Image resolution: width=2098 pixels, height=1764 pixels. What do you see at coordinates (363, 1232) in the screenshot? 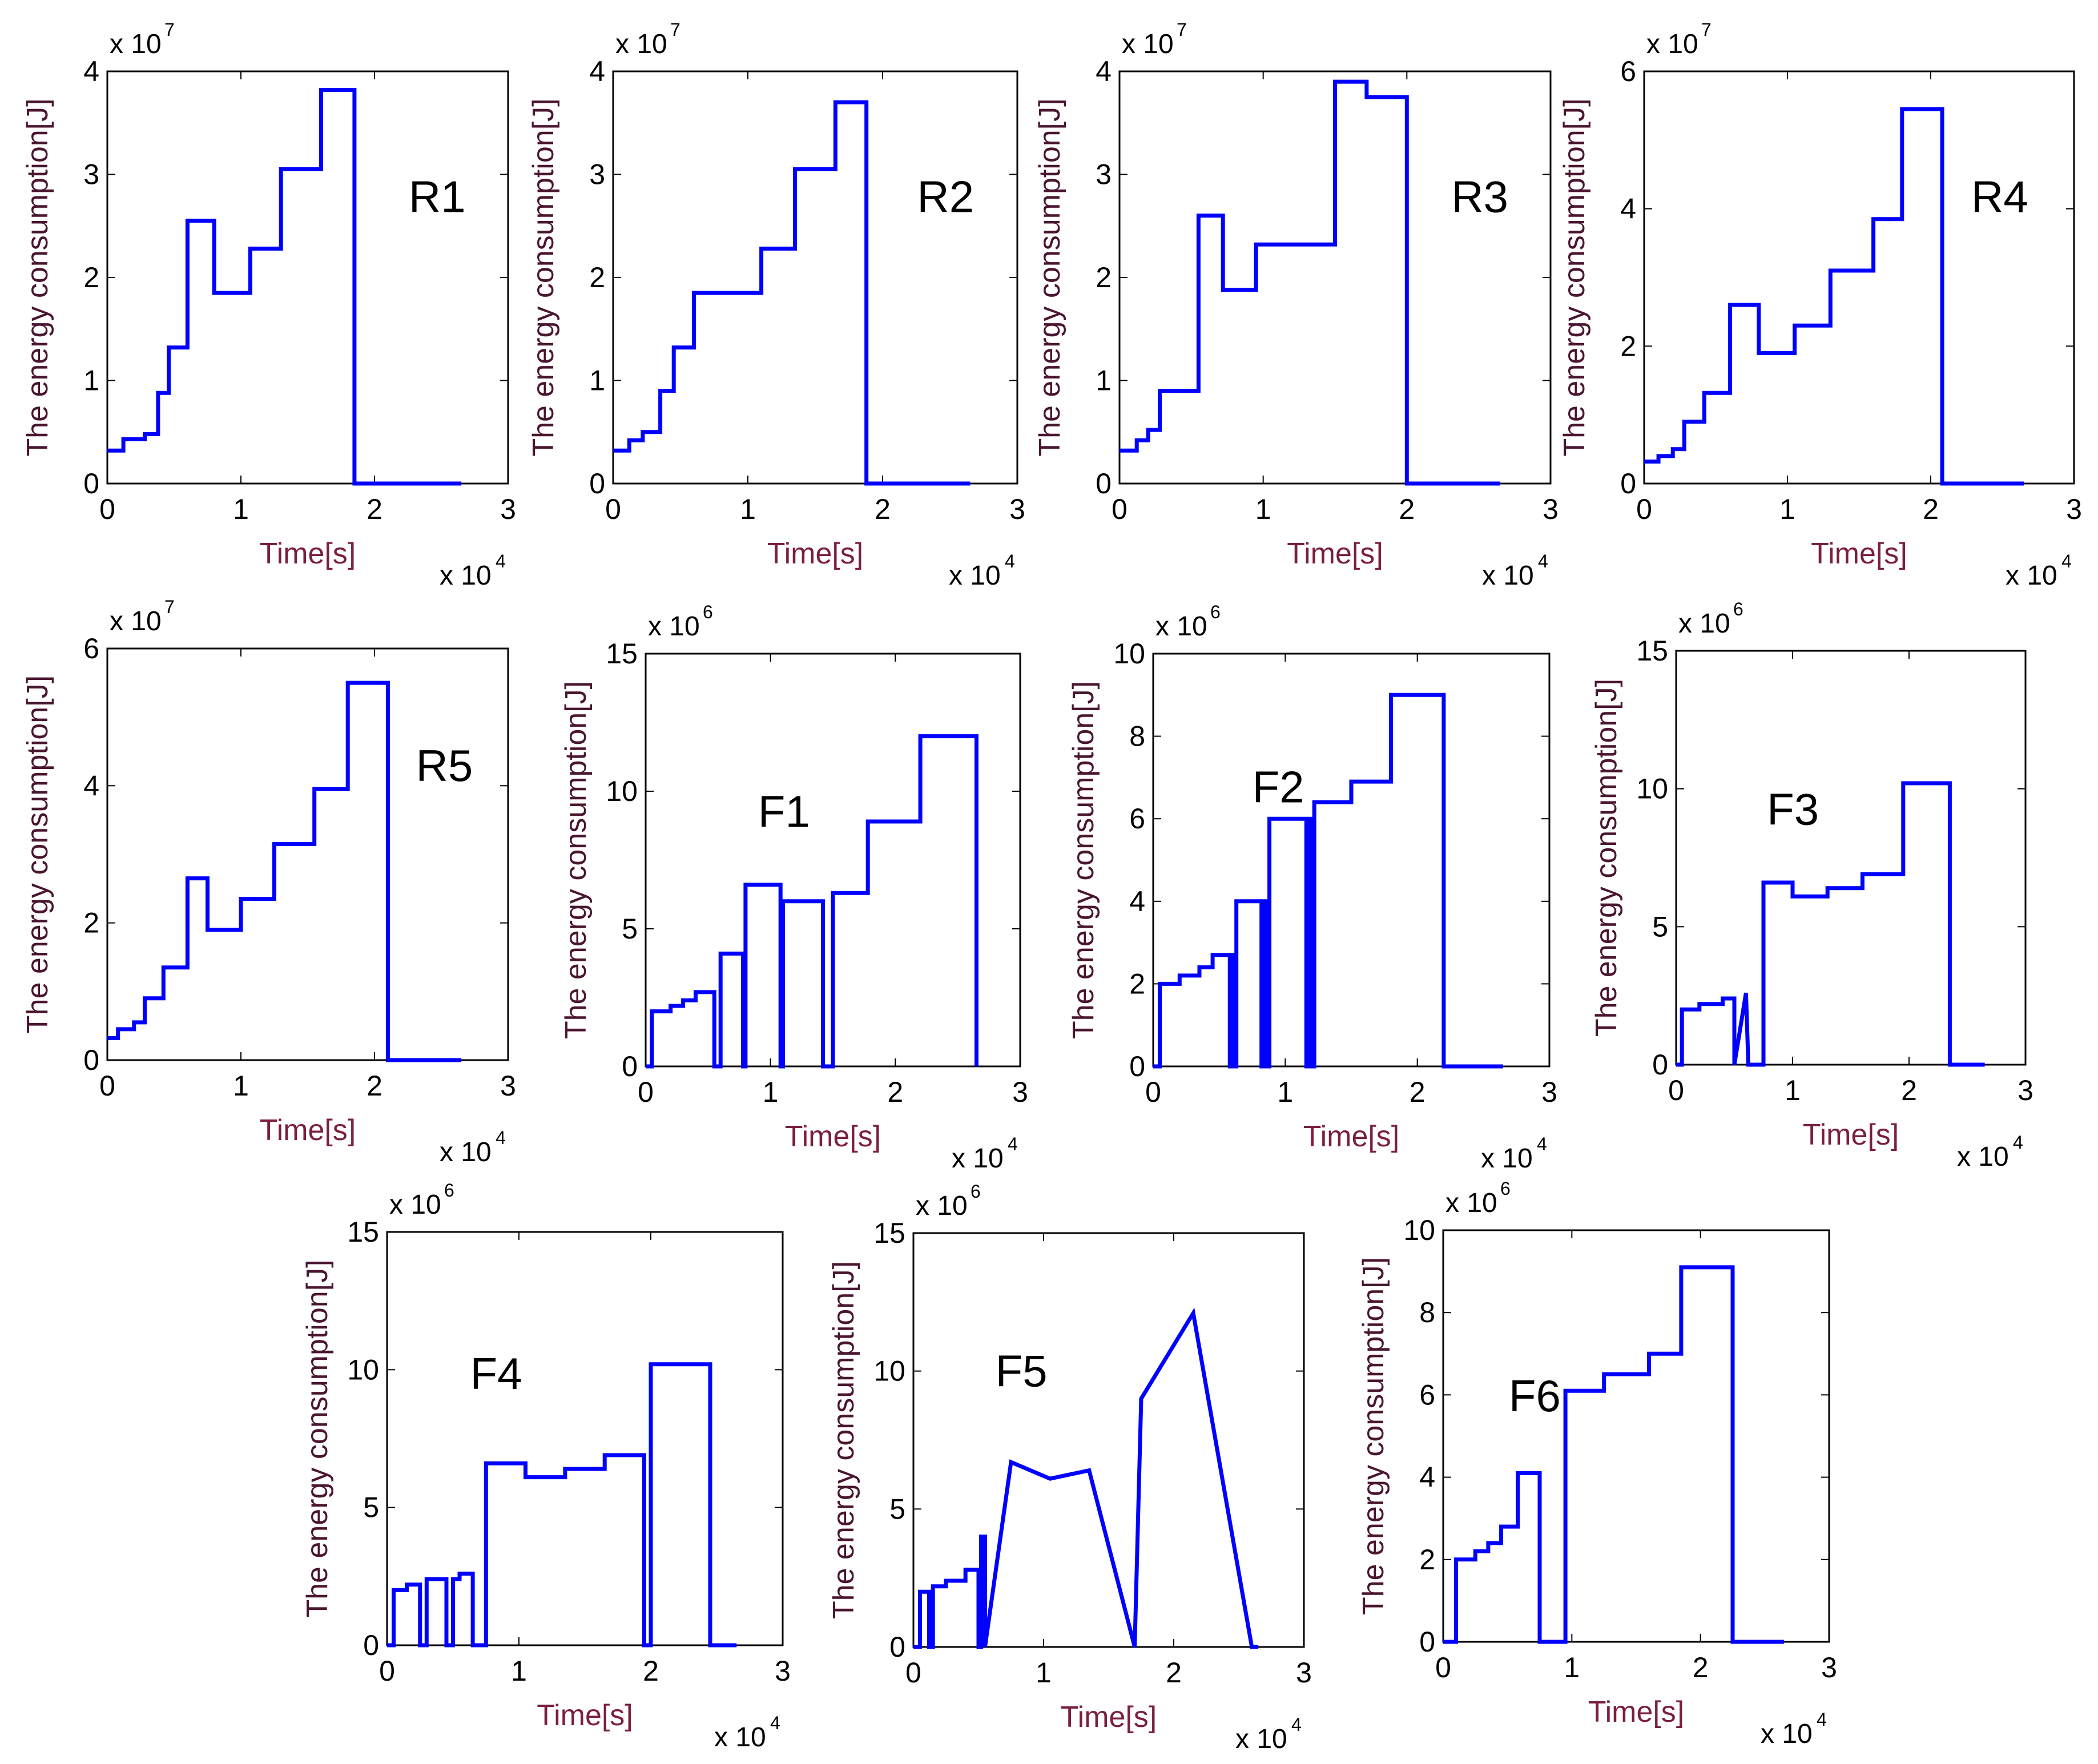
I see `y-tick-label: 15` at bounding box center [363, 1232].